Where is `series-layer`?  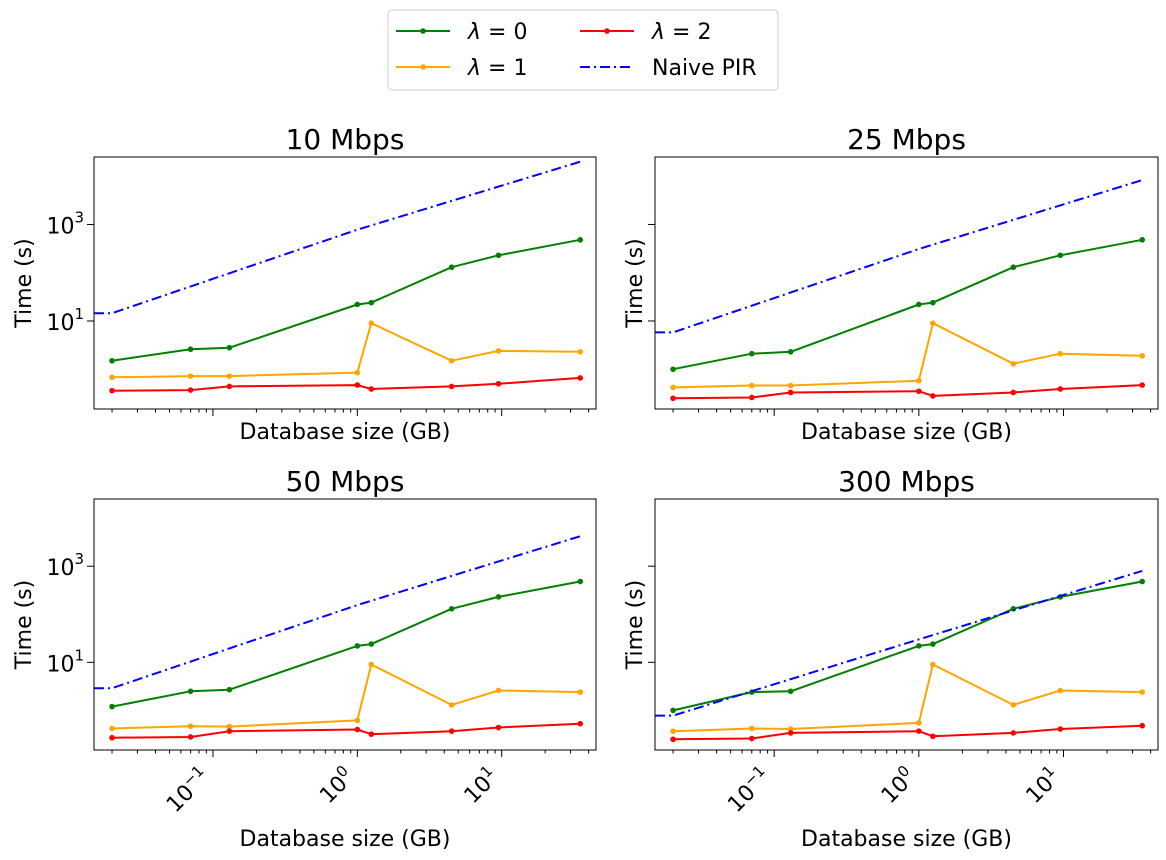 series-layer is located at coordinates (339, 638).